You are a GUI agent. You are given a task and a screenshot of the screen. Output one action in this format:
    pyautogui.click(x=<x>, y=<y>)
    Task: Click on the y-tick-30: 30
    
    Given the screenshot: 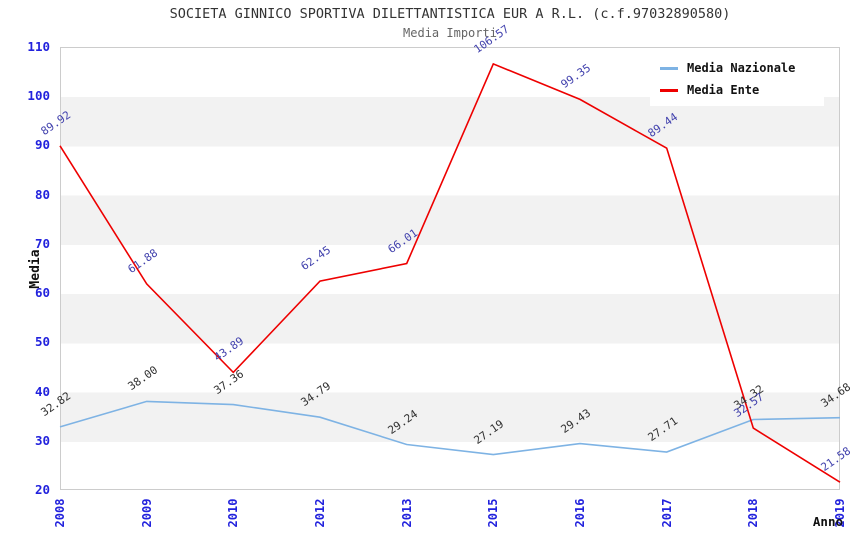 What is the action you would take?
    pyautogui.click(x=42, y=440)
    